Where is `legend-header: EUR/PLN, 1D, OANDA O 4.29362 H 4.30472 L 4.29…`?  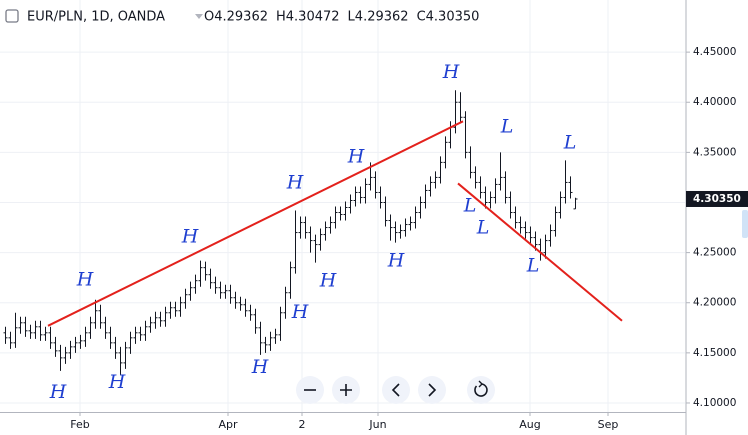 legend-header: EUR/PLN, 1D, OANDA O 4.29362 H 4.30472 L 4.29… is located at coordinates (242, 17).